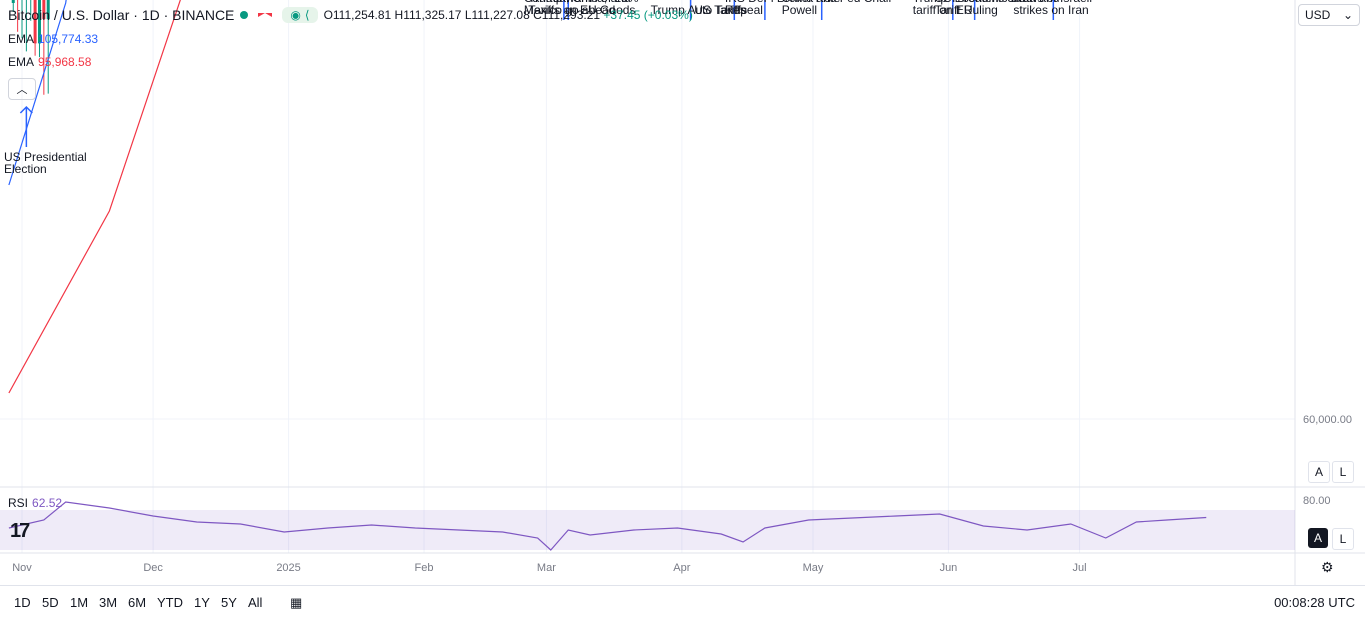 The height and width of the screenshot is (620, 1365). I want to click on share-icon: ⟨, so click(307, 15).